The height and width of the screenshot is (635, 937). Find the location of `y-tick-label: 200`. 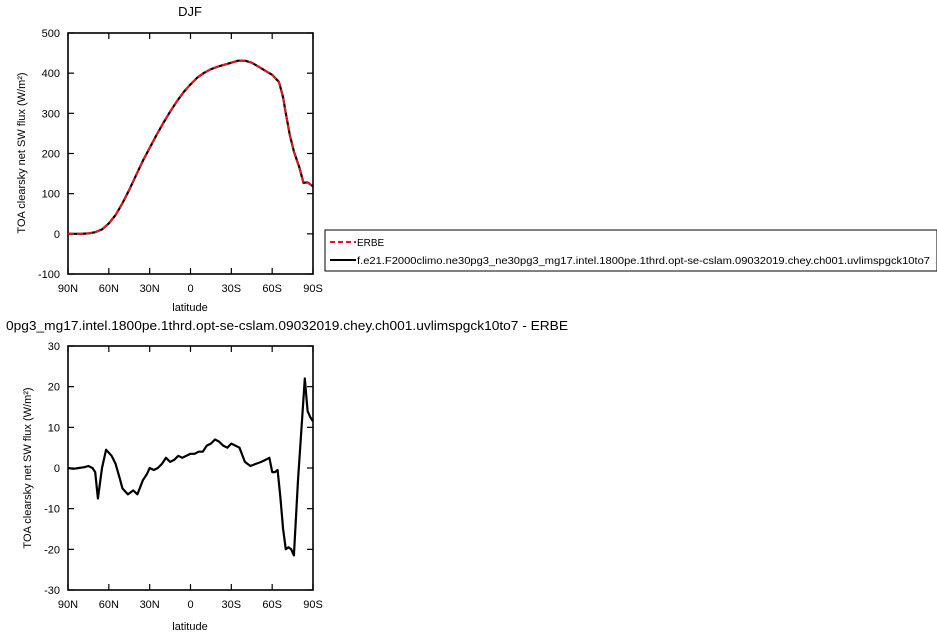

y-tick-label: 200 is located at coordinates (51, 155).